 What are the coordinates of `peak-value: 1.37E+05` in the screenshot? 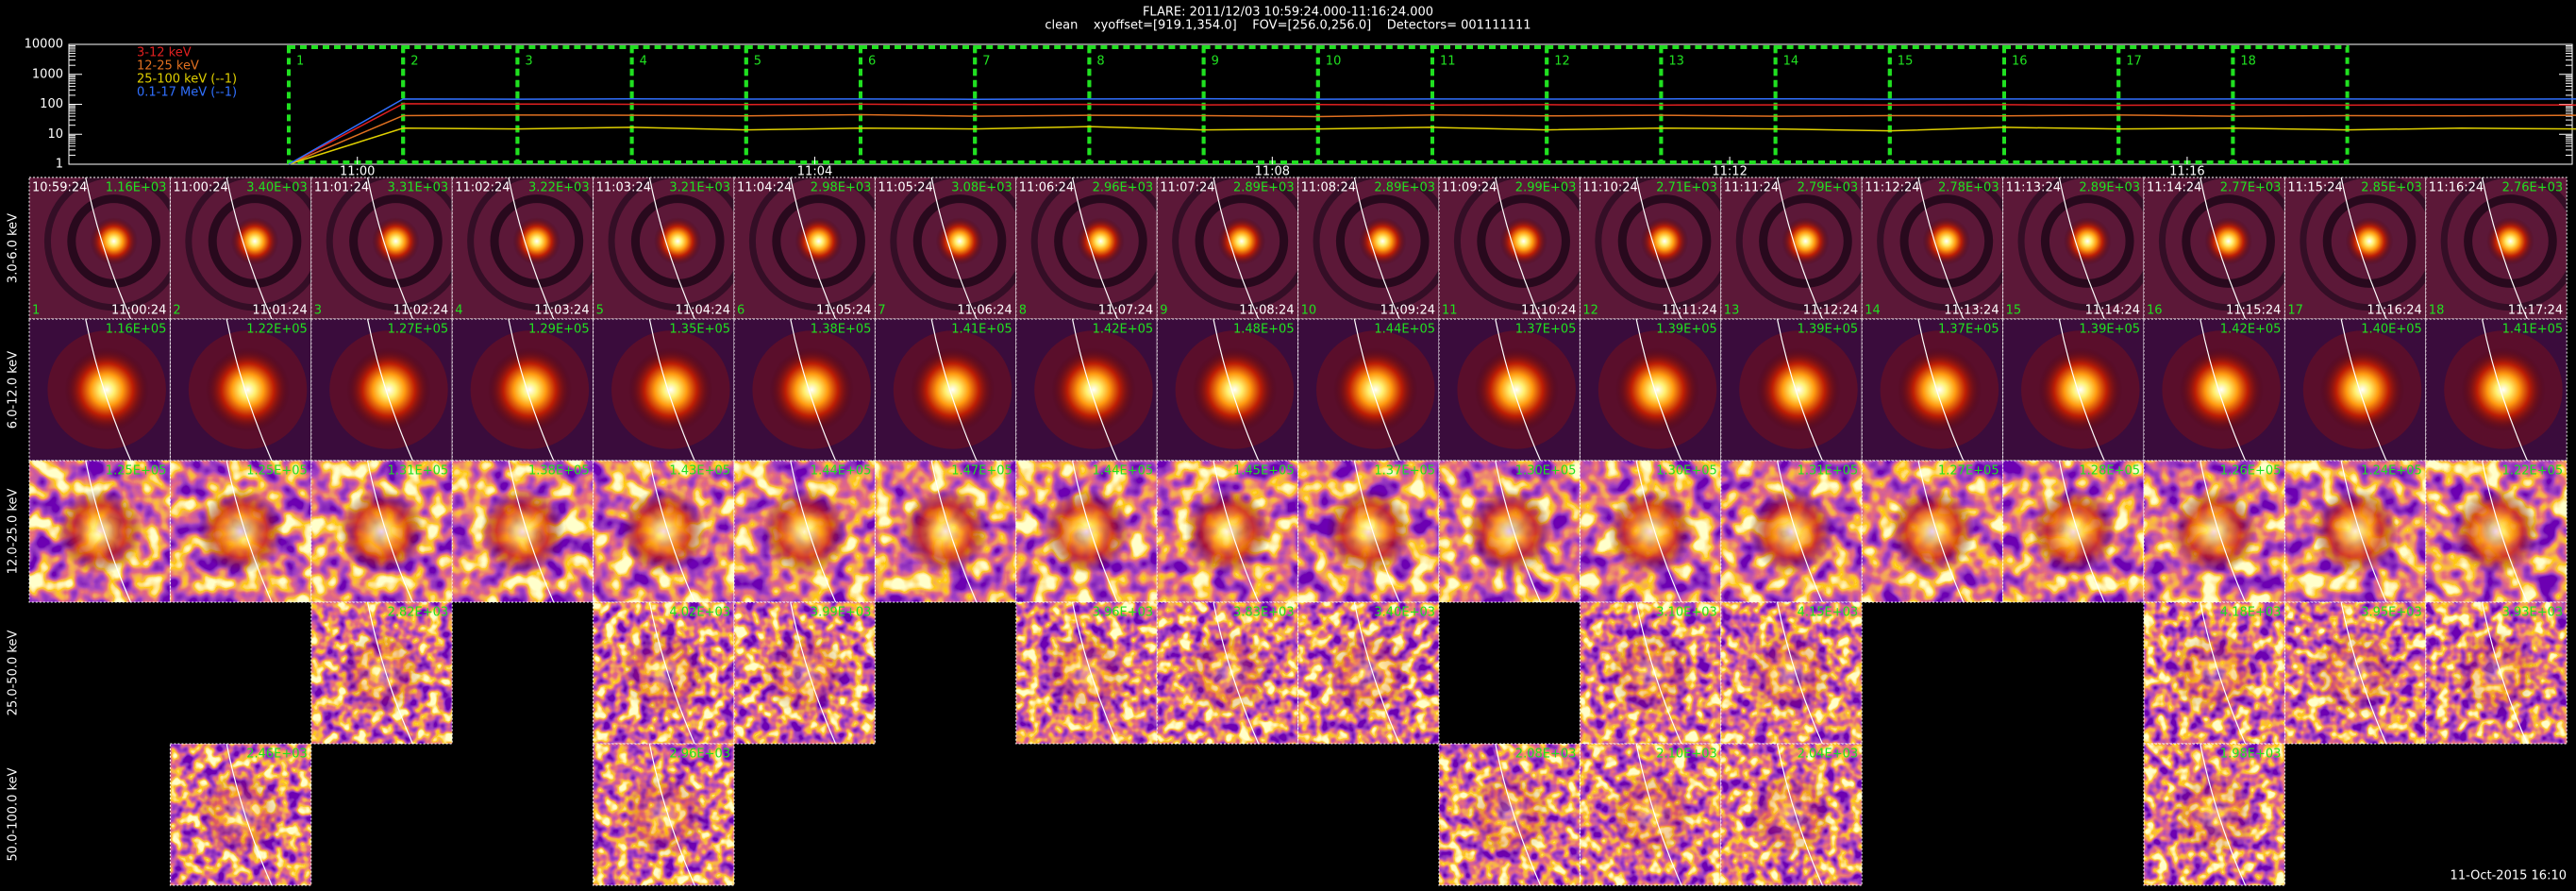 It's located at (1968, 330).